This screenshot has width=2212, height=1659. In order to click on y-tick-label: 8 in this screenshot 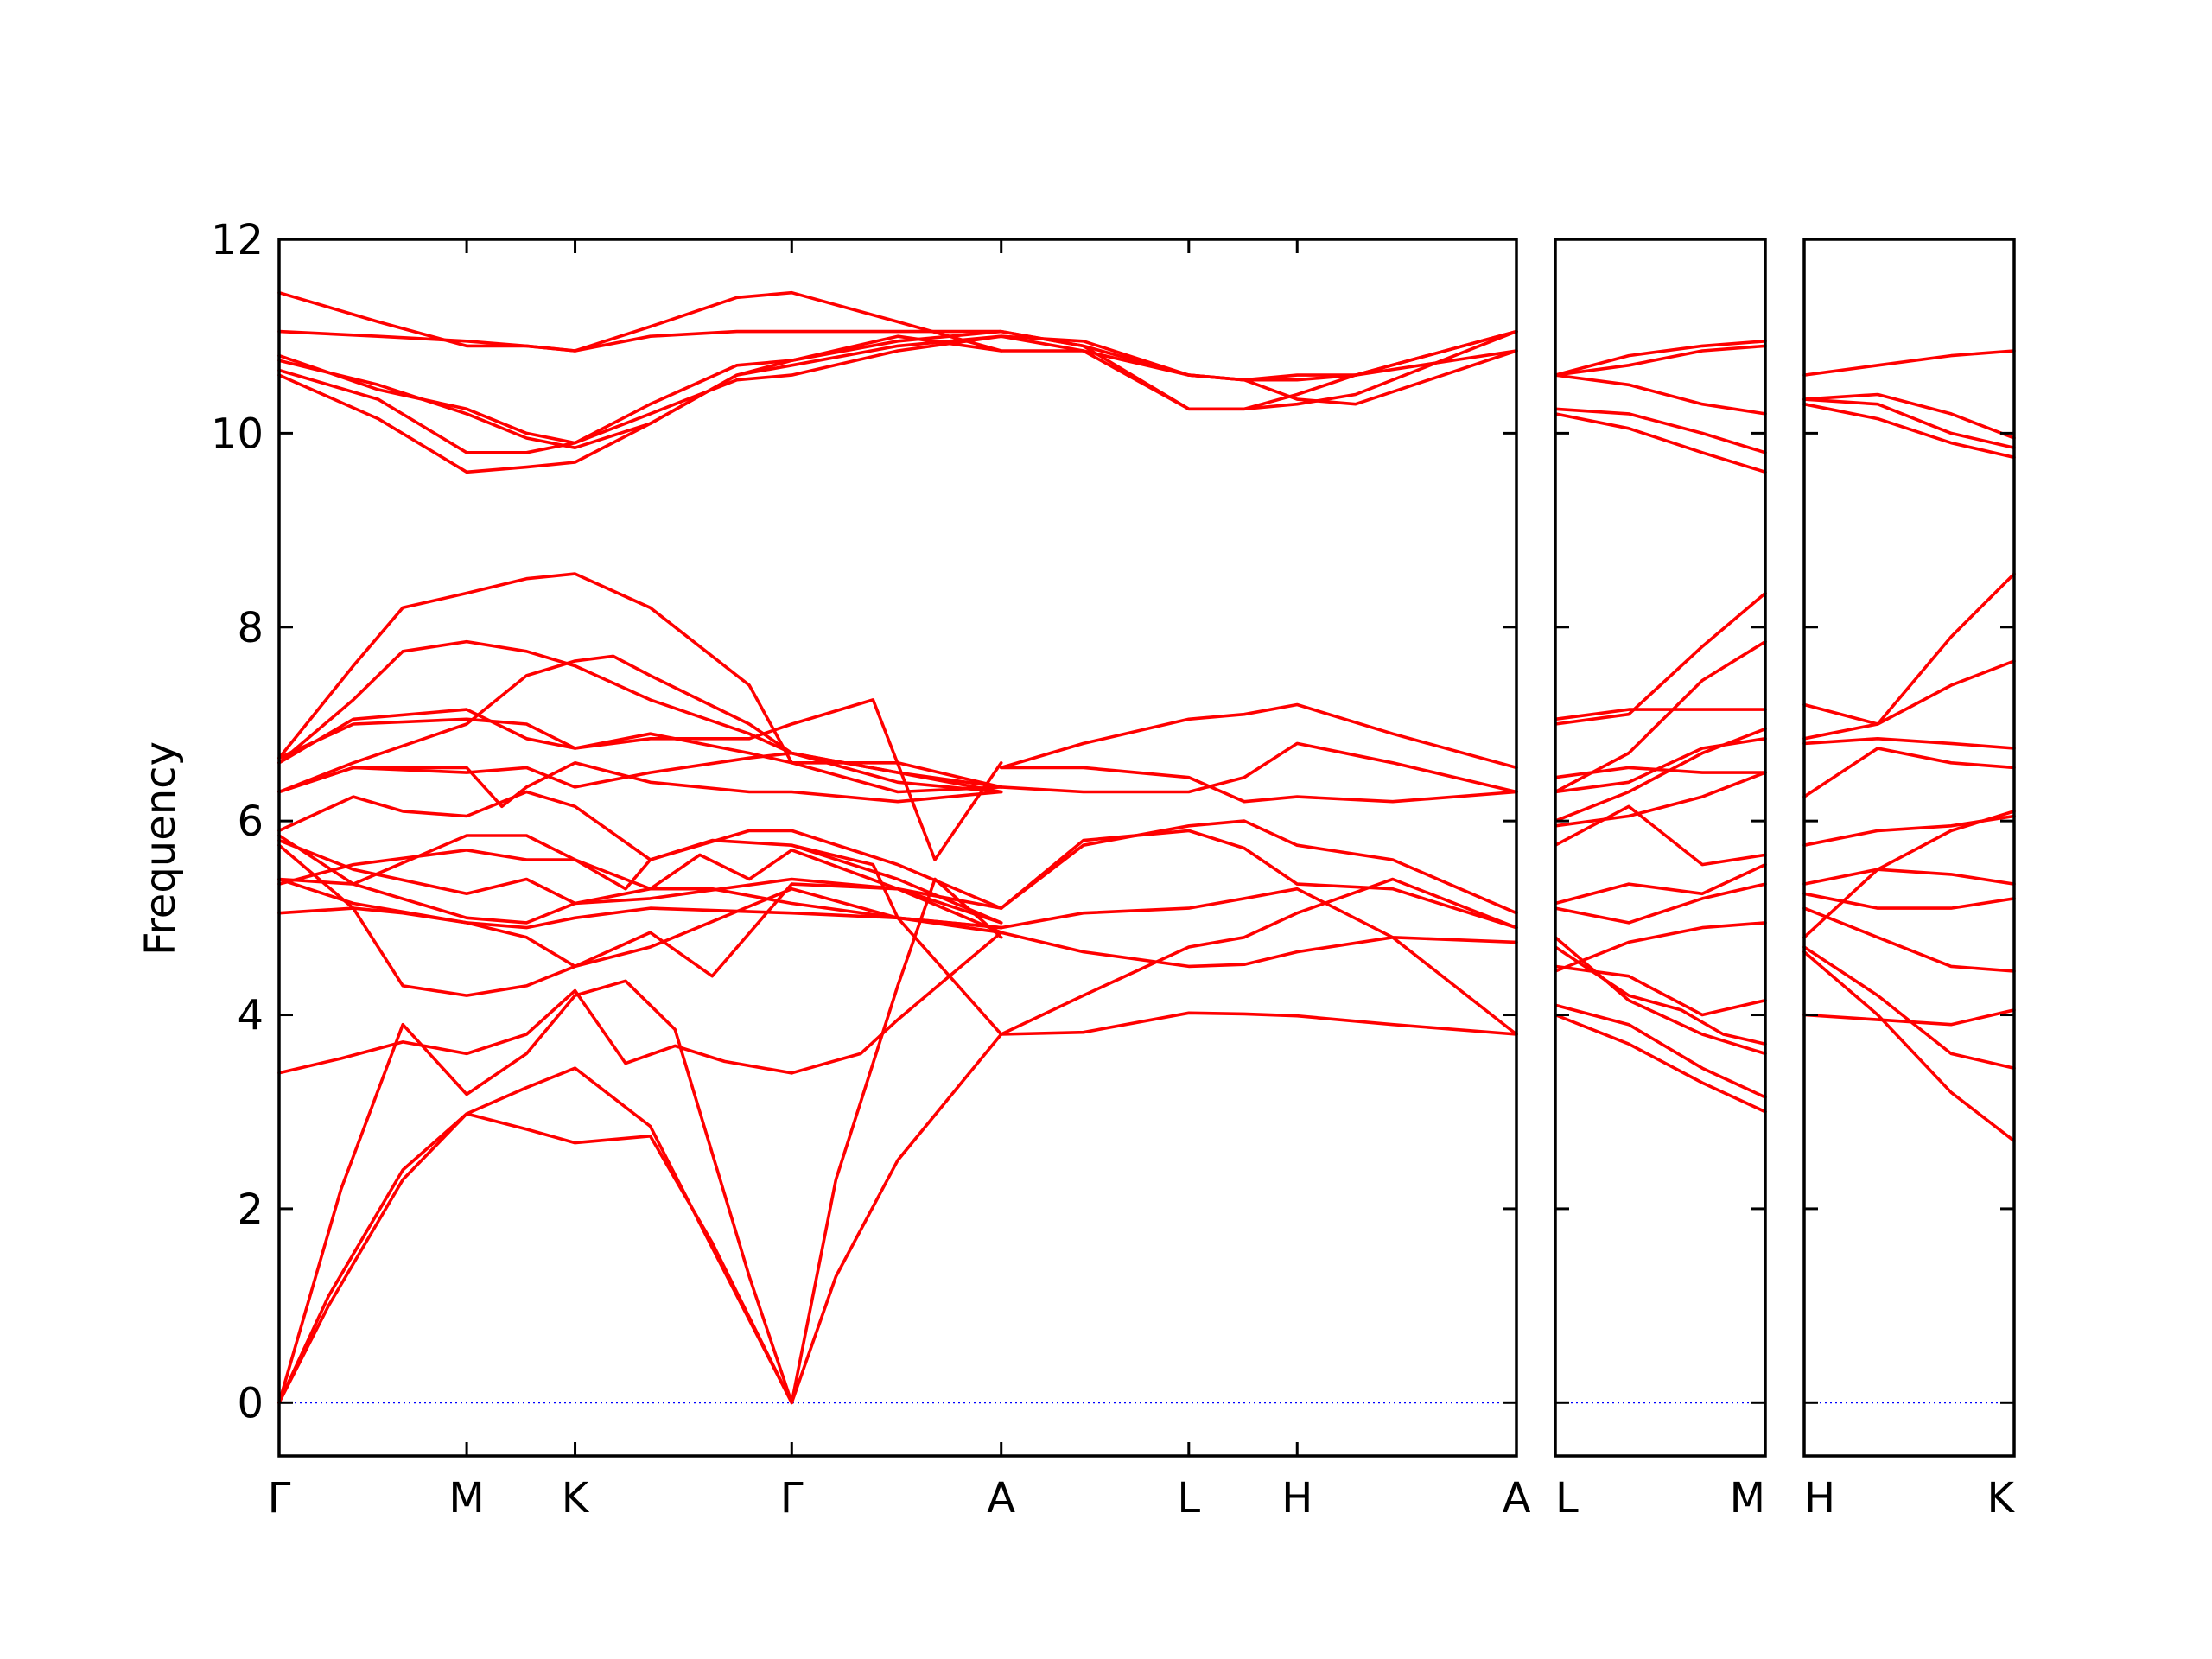, I will do `click(250, 628)`.